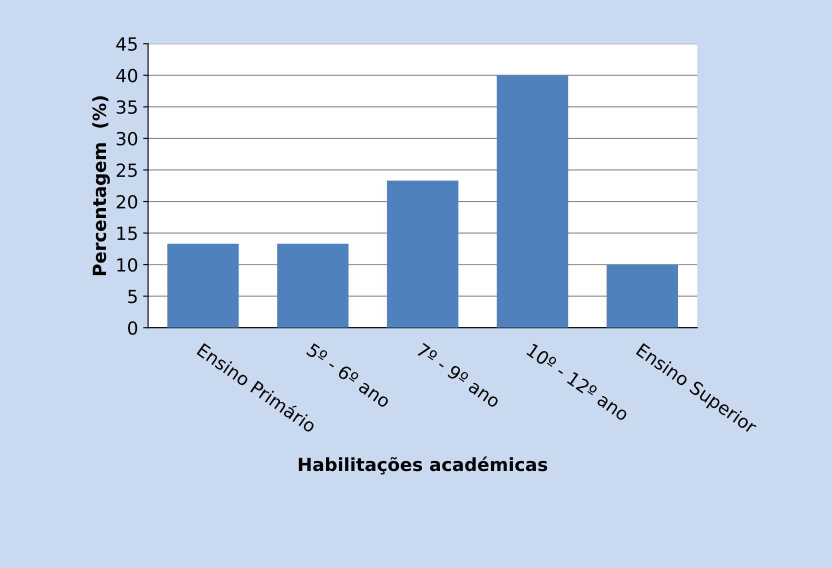 This screenshot has width=832, height=568. What do you see at coordinates (578, 382) in the screenshot?
I see `x-tick-label: 10º - 12º ano` at bounding box center [578, 382].